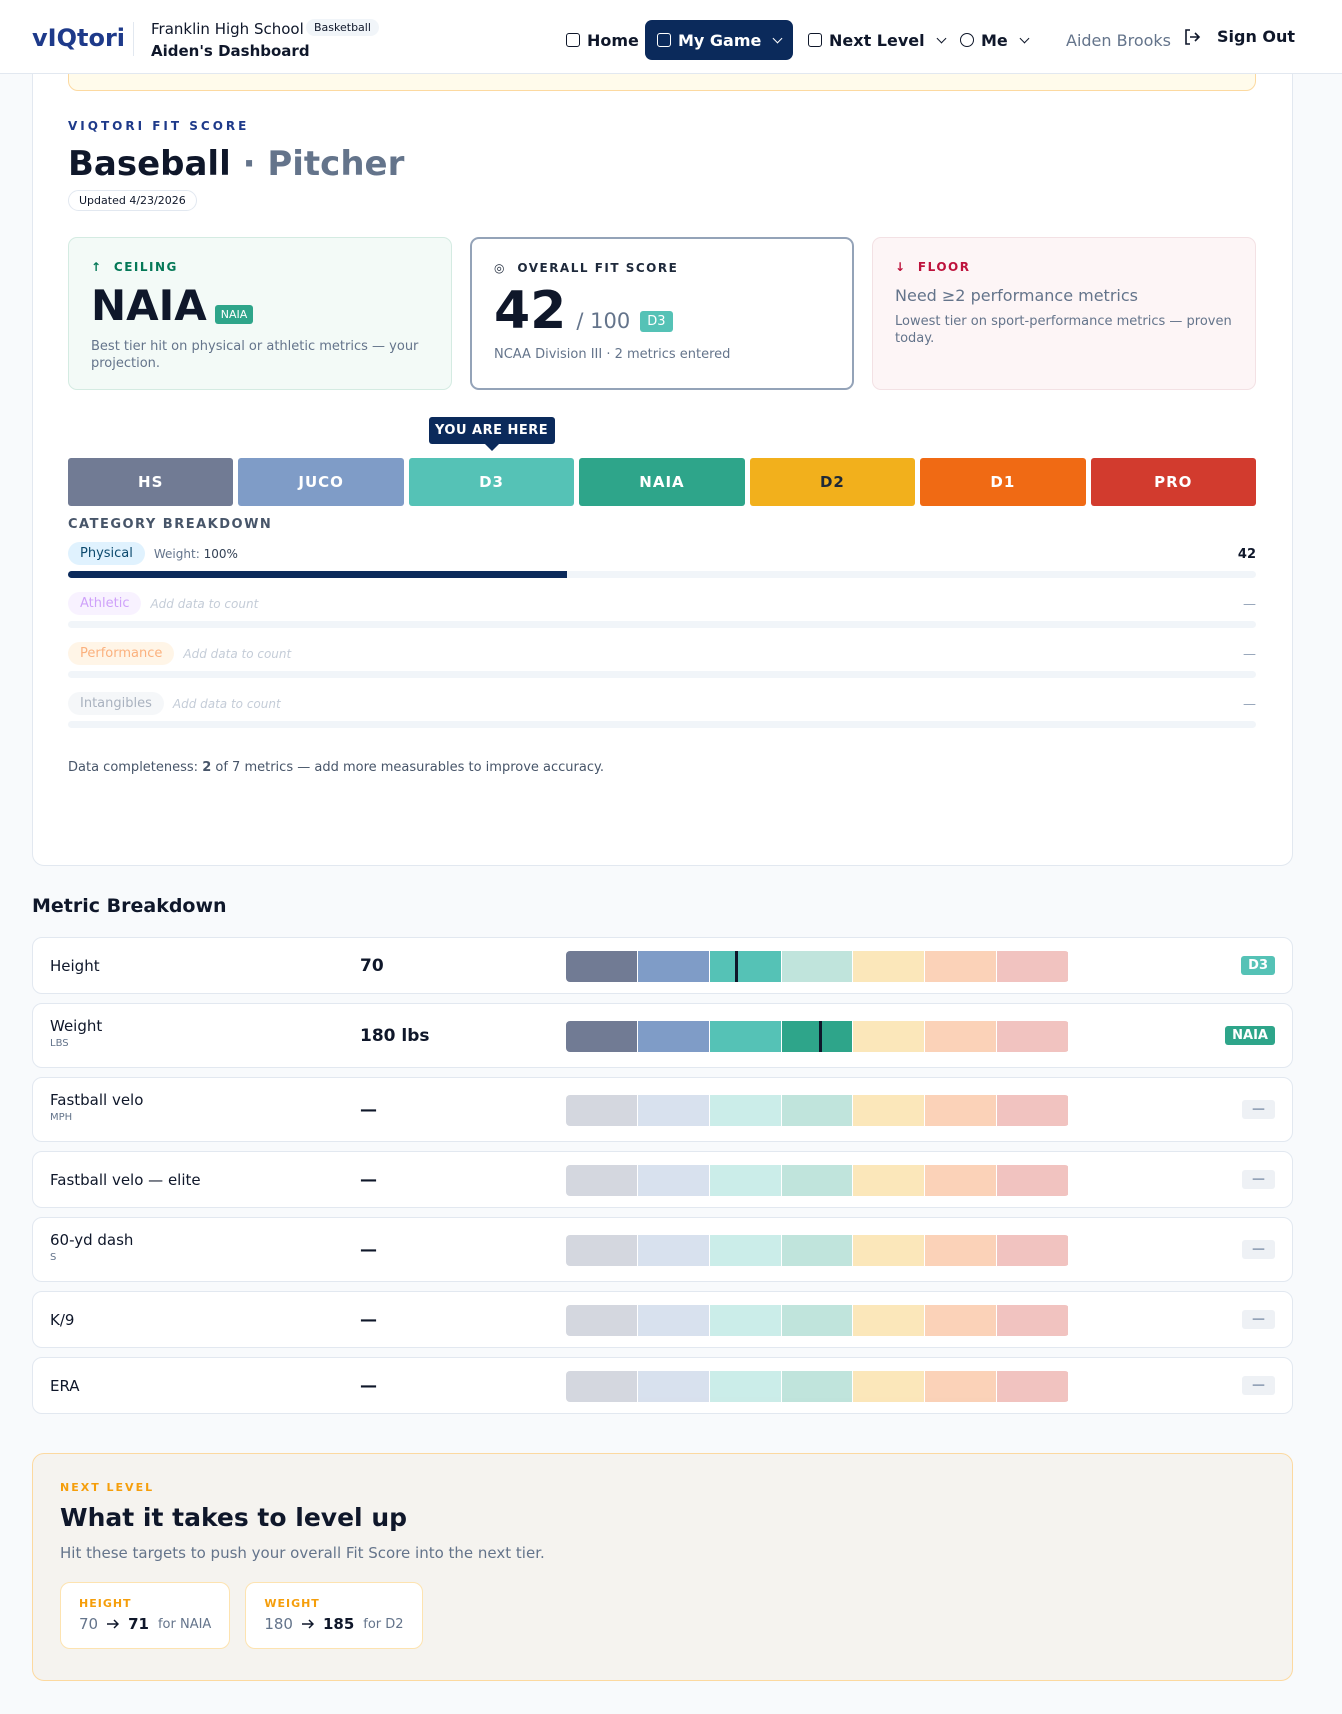 This screenshot has width=1342, height=1714. I want to click on metric-name: 60-yd dash, so click(92, 1240).